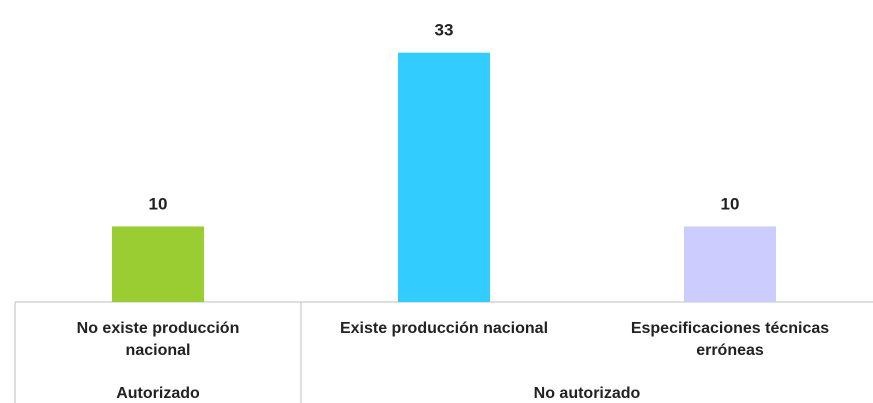  I want to click on group-tick-label: No autorizado, so click(587, 393).